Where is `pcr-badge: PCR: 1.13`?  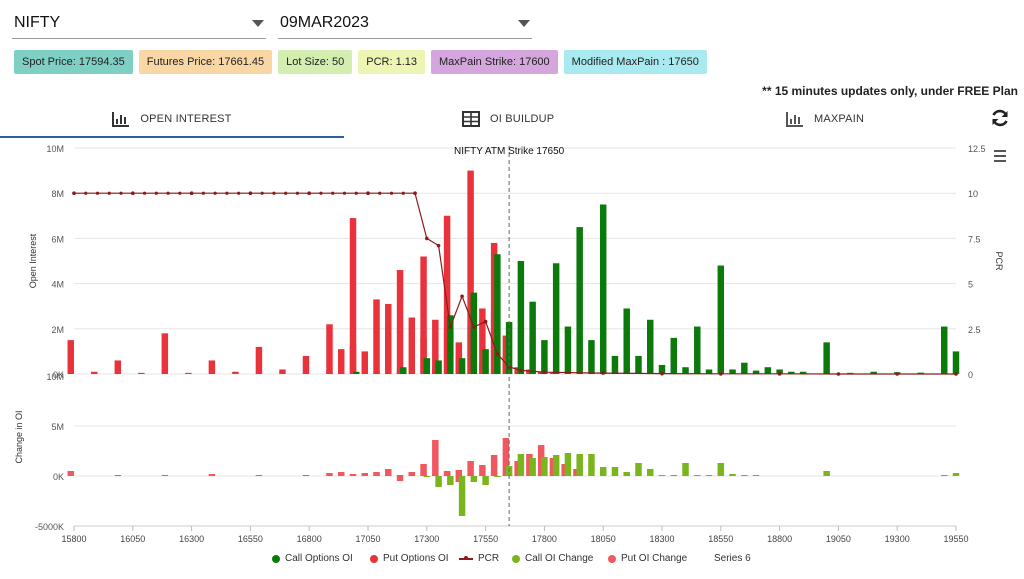
pcr-badge: PCR: 1.13 is located at coordinates (391, 62).